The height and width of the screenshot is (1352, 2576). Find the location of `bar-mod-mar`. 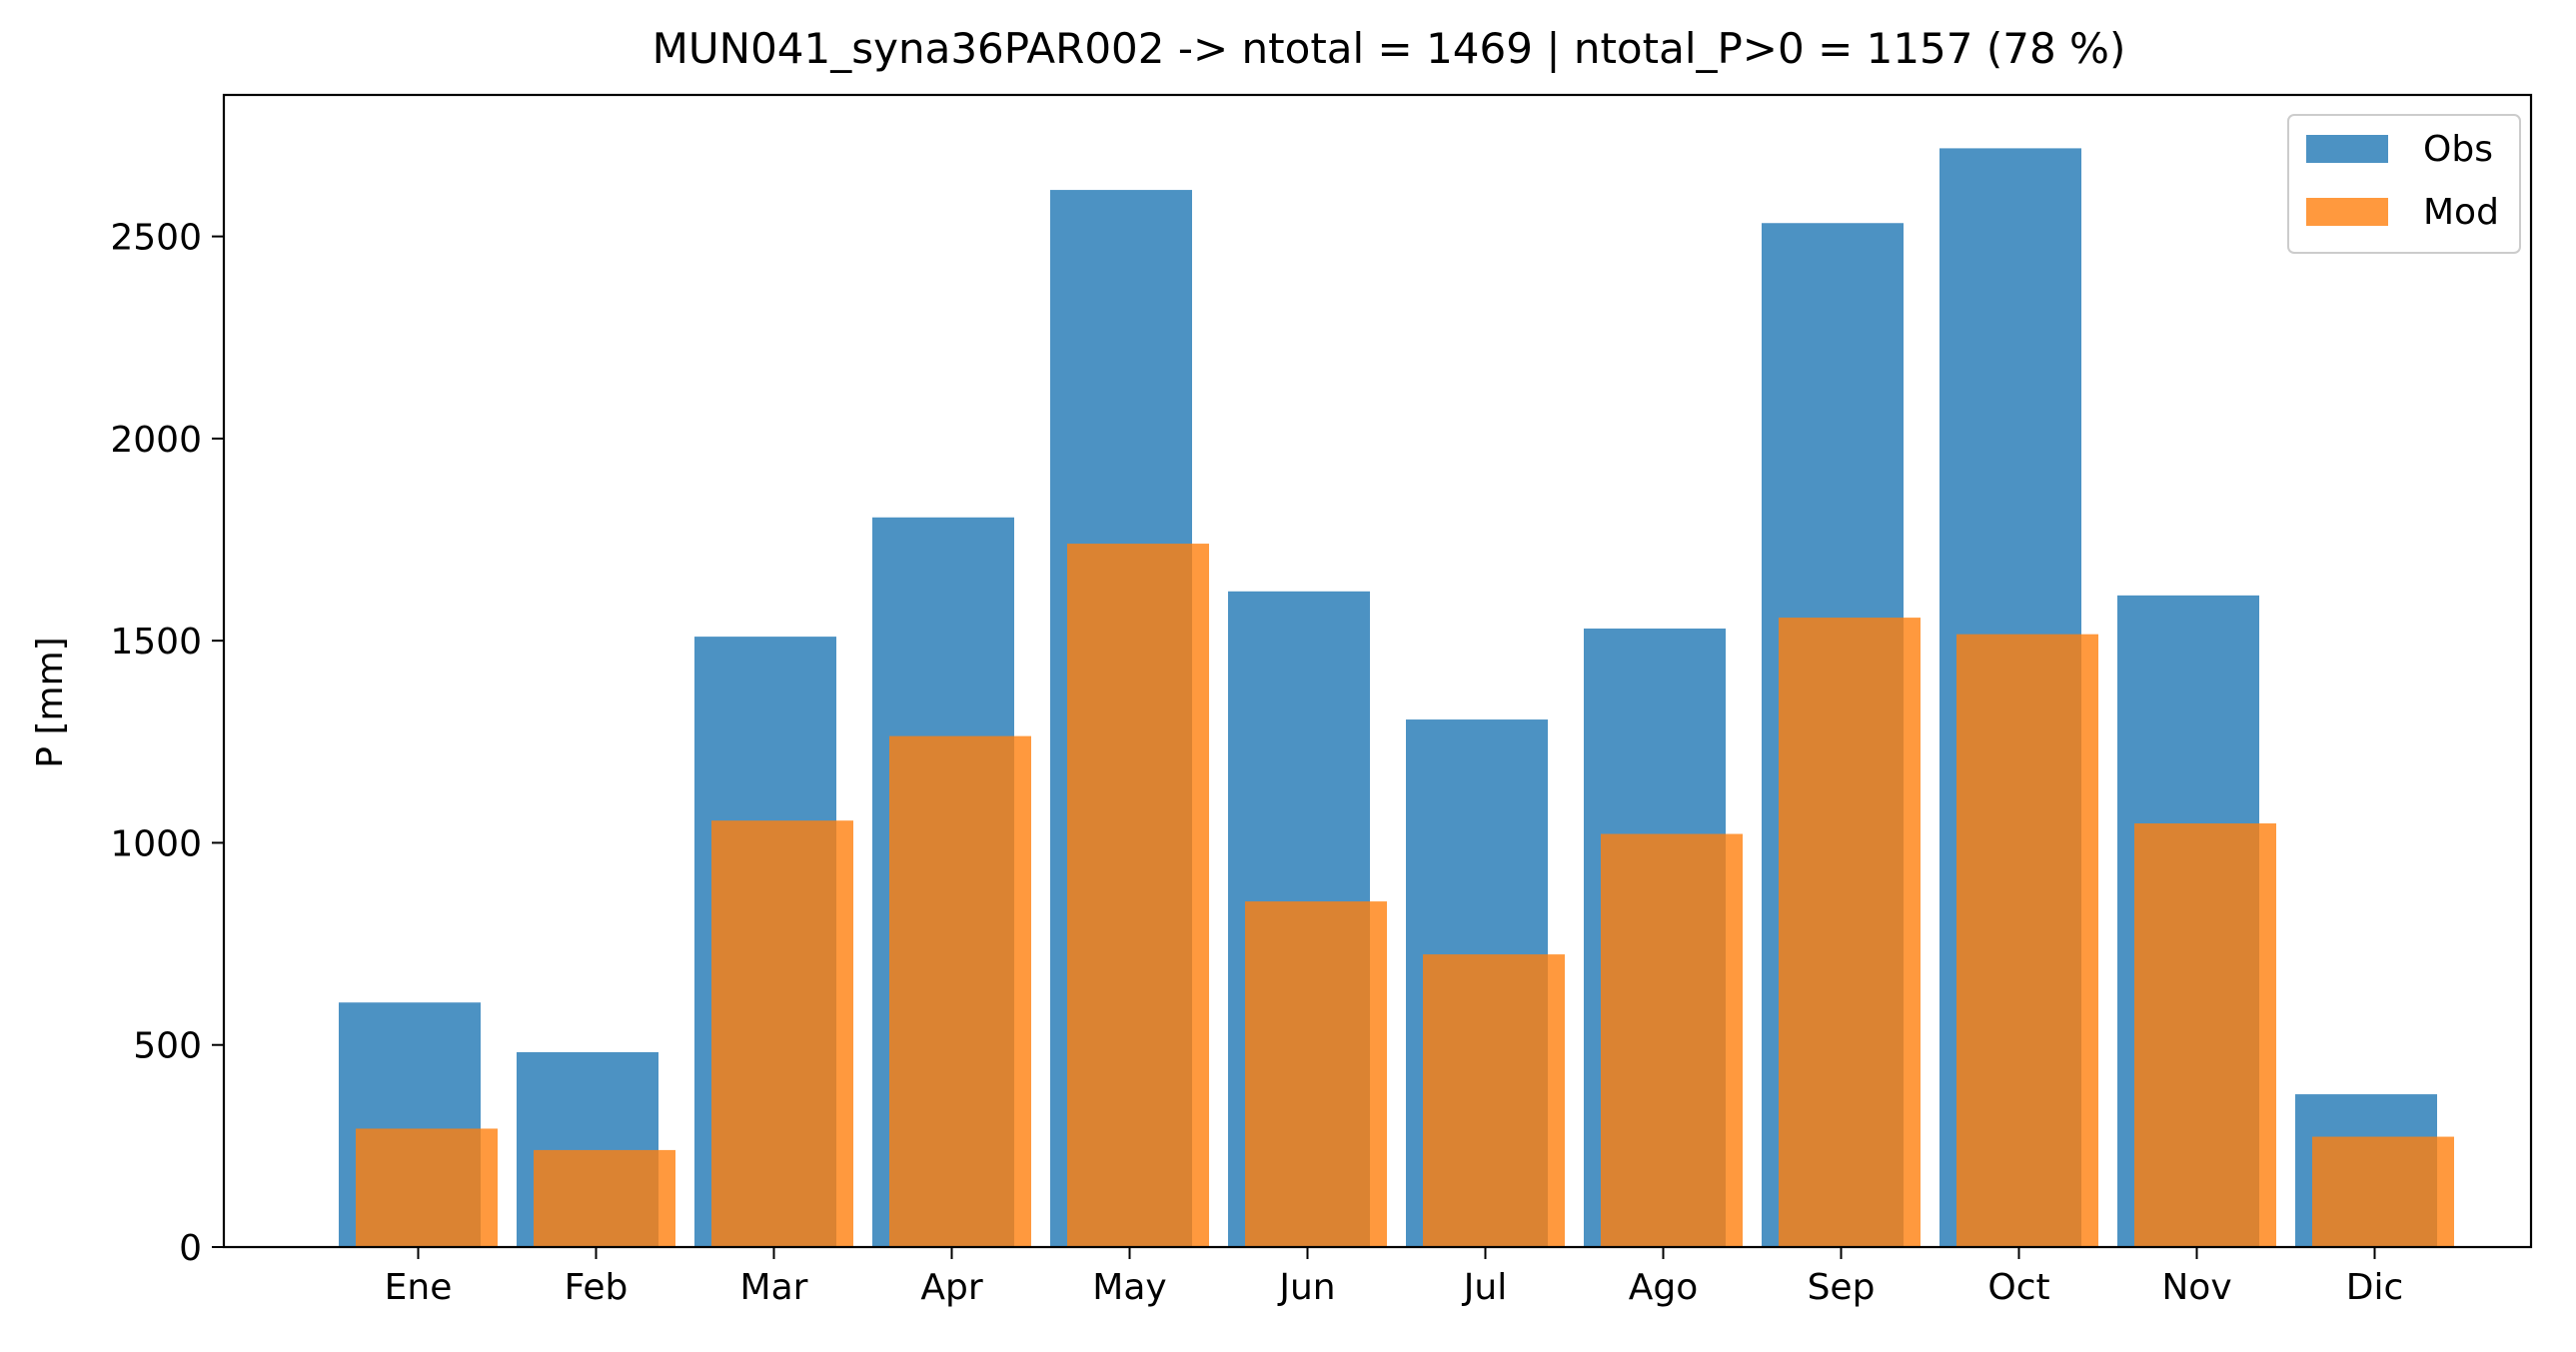

bar-mod-mar is located at coordinates (782, 1033).